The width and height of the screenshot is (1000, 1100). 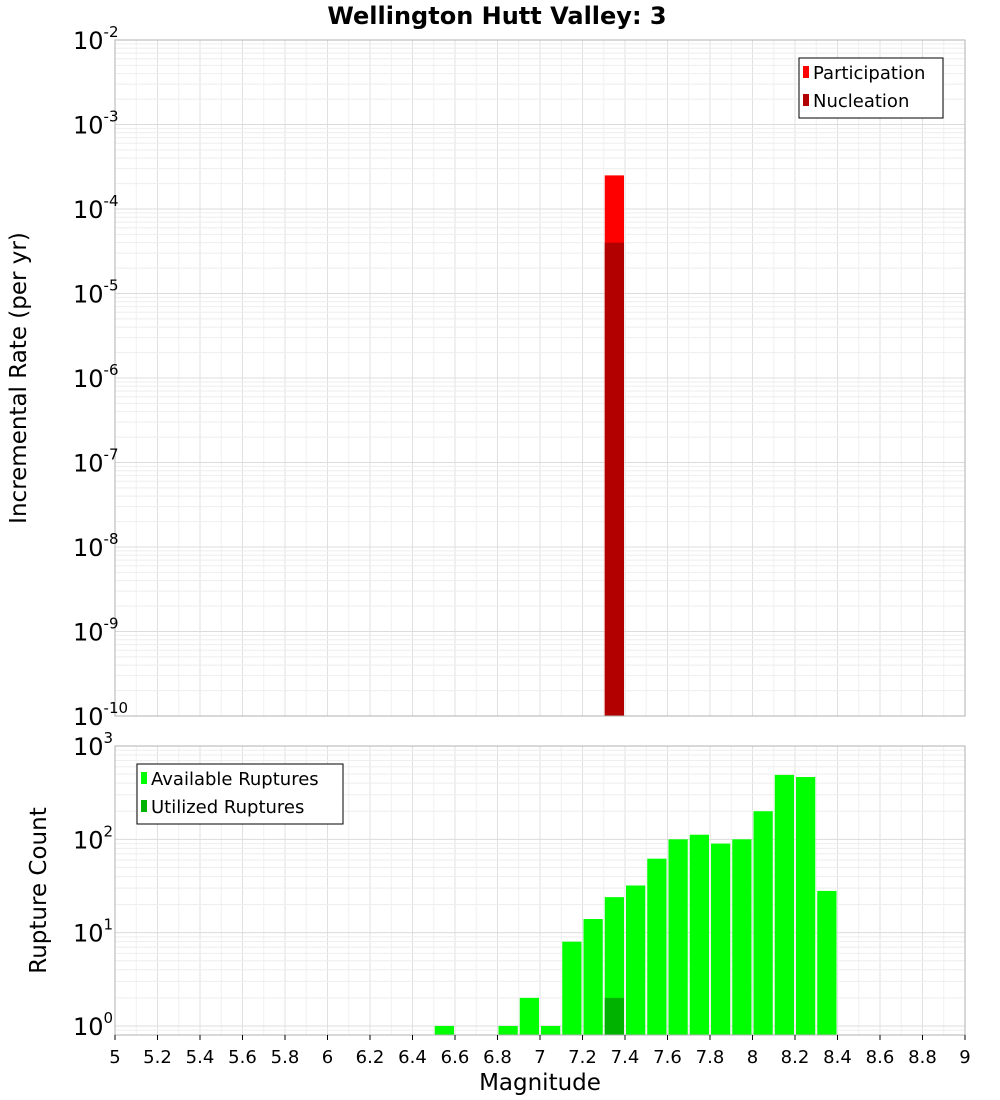 What do you see at coordinates (285, 1057) in the screenshot?
I see `x-tick-label: 5.8` at bounding box center [285, 1057].